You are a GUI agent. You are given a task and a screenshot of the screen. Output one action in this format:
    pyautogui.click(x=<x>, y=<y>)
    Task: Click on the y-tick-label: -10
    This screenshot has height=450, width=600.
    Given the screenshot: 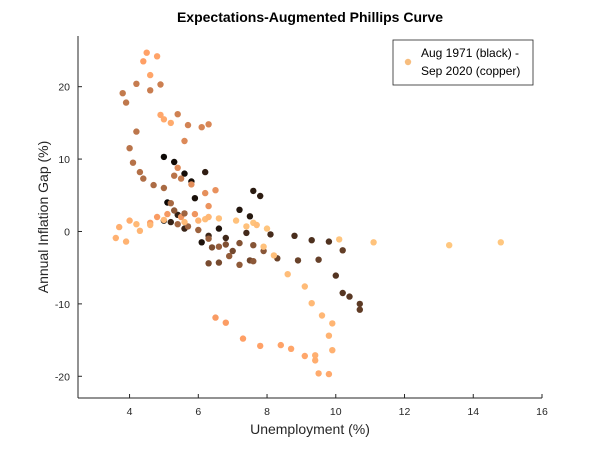 What is the action you would take?
    pyautogui.click(x=62, y=305)
    